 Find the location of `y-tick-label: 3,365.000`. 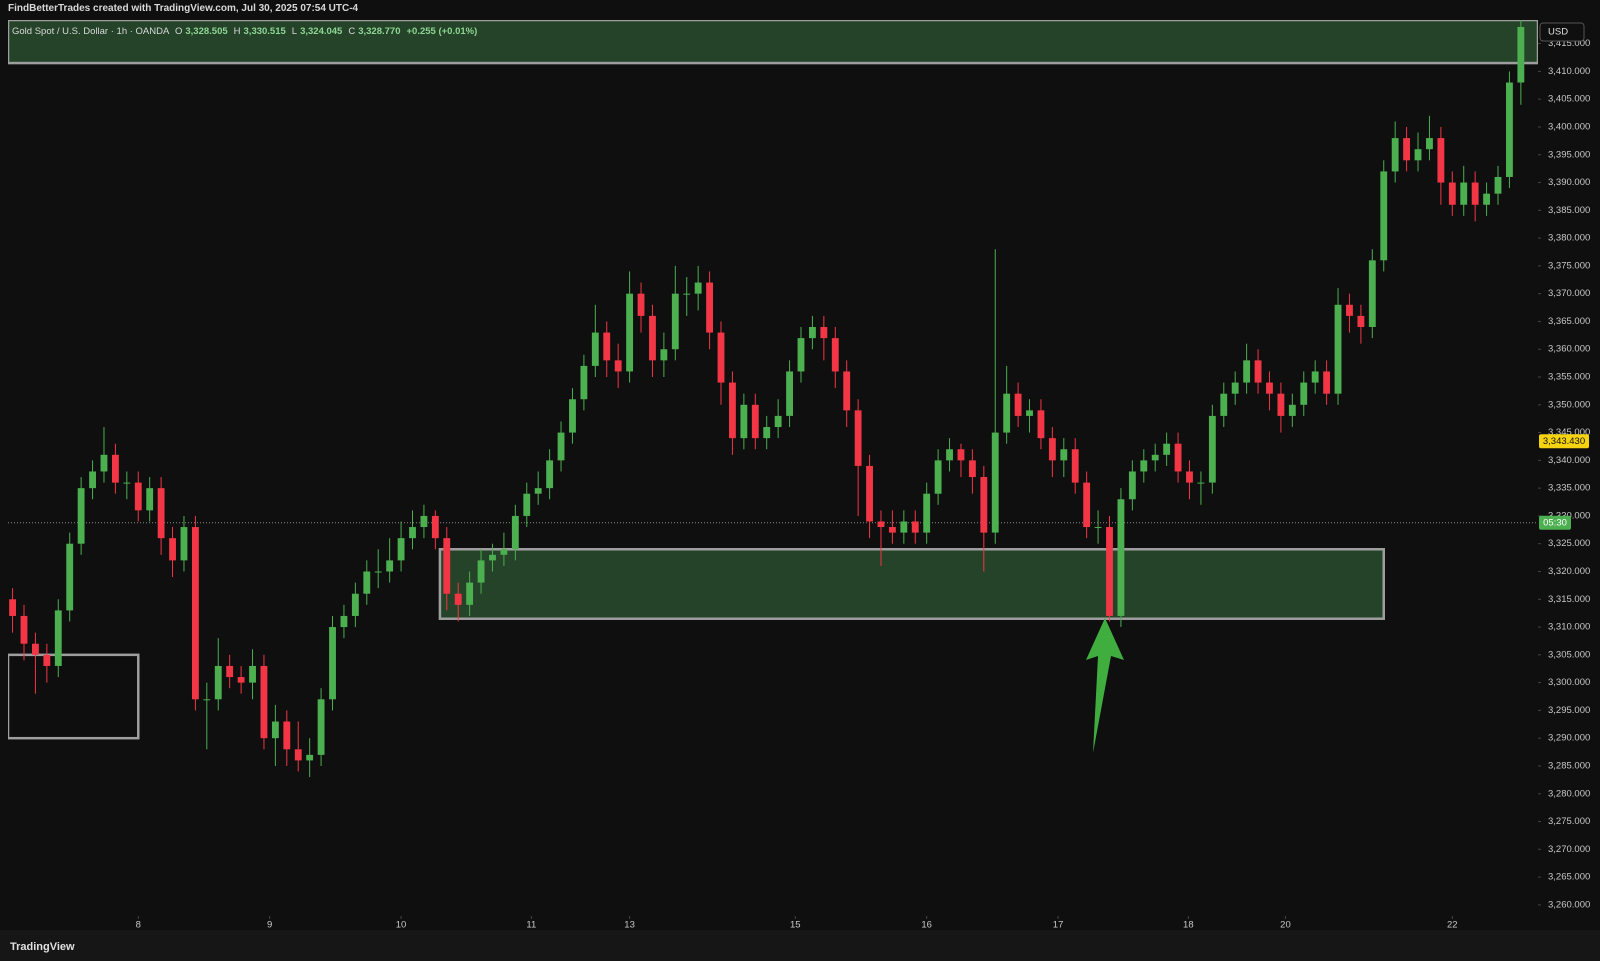

y-tick-label: 3,365.000 is located at coordinates (1569, 321).